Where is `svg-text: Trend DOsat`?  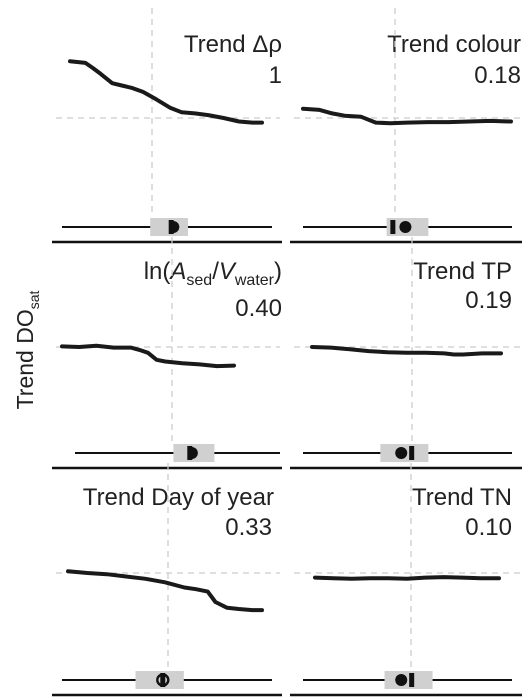
svg-text: Trend DOsat is located at coordinates (27, 349).